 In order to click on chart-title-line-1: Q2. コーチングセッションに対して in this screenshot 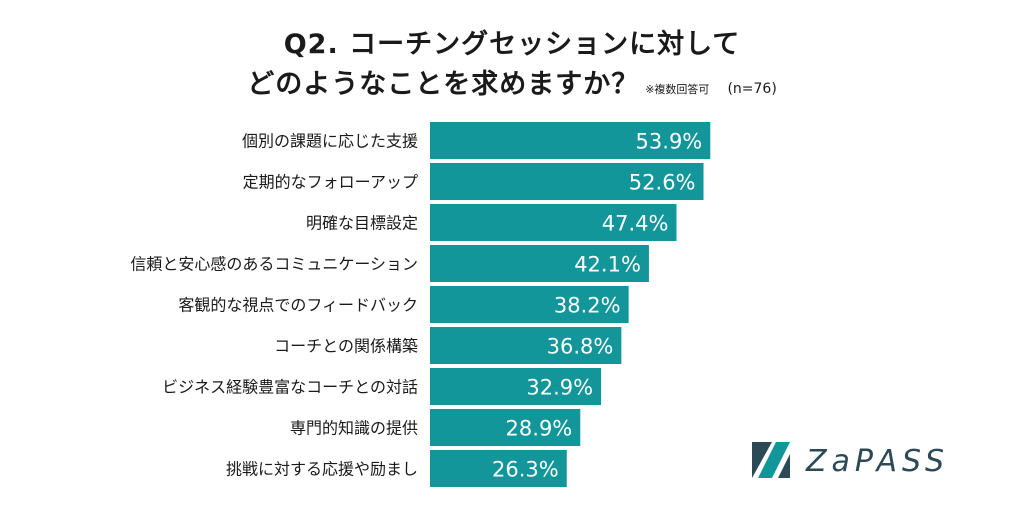, I will do `click(512, 41)`.